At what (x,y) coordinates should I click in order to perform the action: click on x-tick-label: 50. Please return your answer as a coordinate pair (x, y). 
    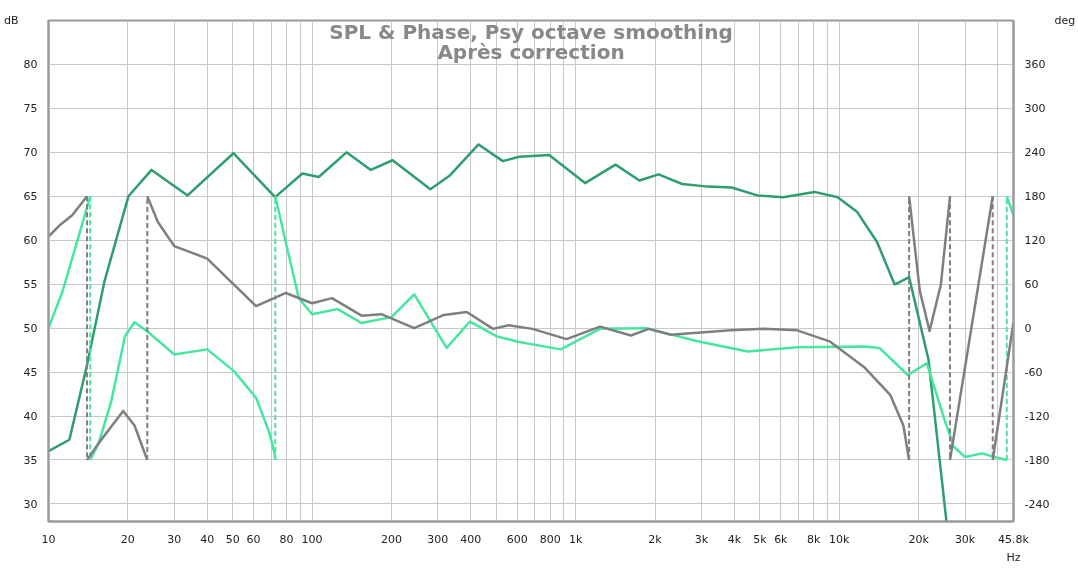
    Looking at the image, I should click on (232, 539).